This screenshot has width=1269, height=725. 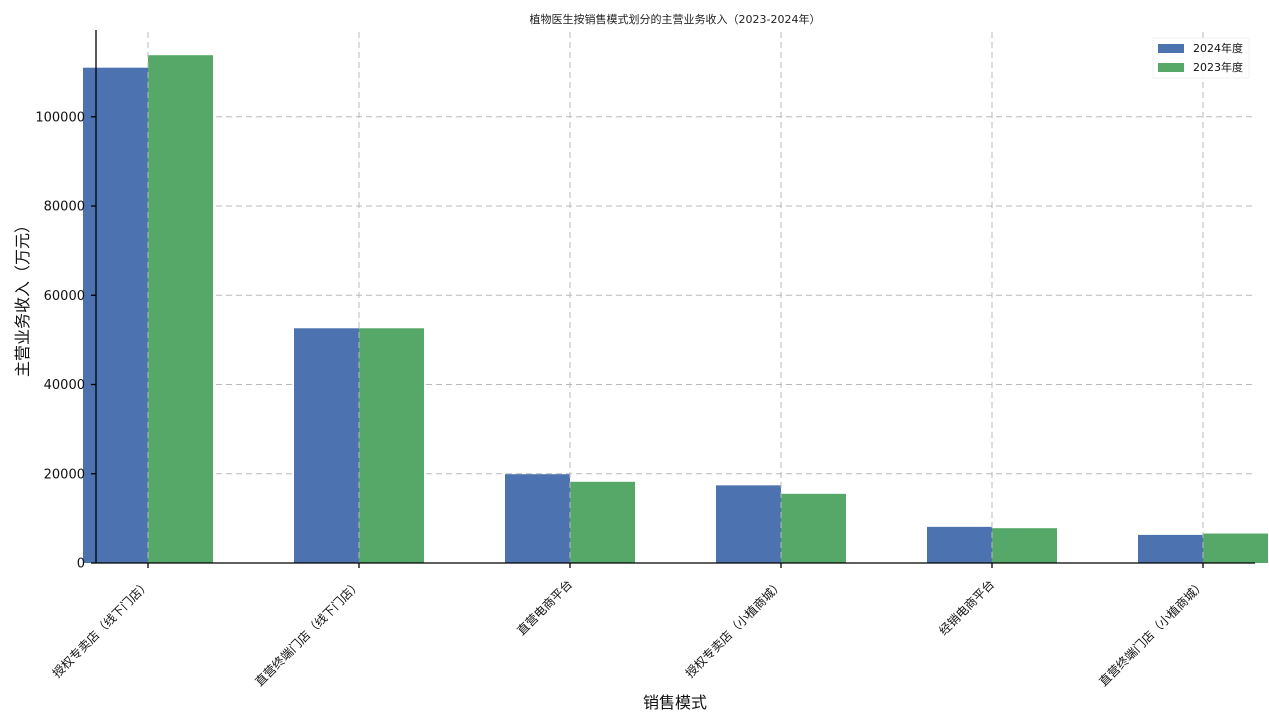 I want to click on legend-label: 2023年度, so click(x=1218, y=67).